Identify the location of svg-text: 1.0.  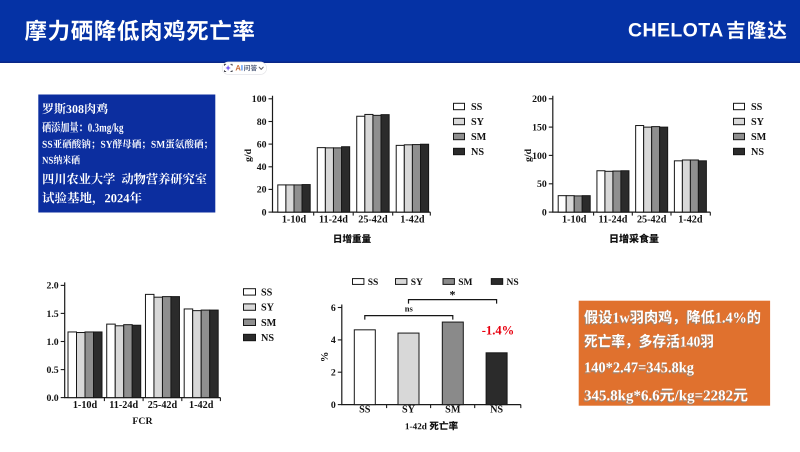
(52, 342).